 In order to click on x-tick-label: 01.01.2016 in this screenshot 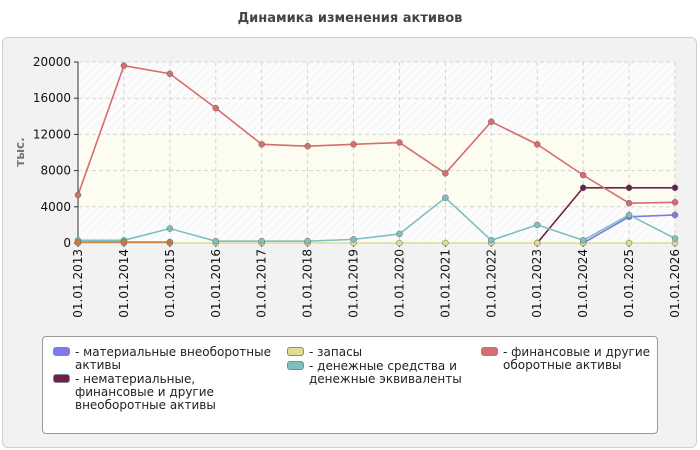, I will do `click(216, 283)`.